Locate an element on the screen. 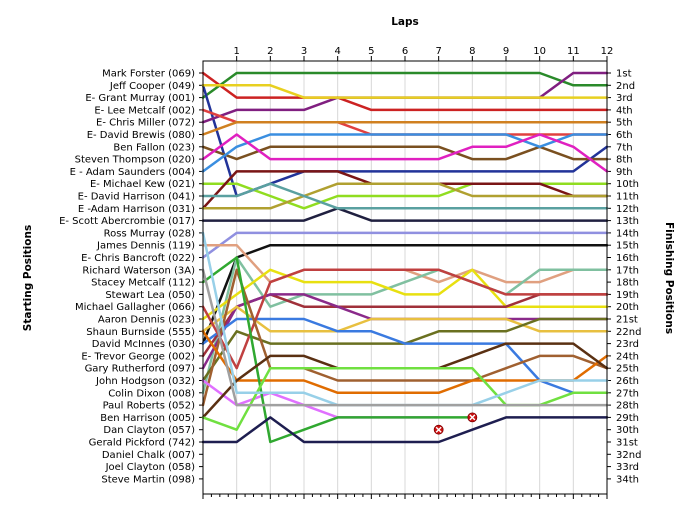  start-position-label: E- David Brewis (080) is located at coordinates (141, 135).